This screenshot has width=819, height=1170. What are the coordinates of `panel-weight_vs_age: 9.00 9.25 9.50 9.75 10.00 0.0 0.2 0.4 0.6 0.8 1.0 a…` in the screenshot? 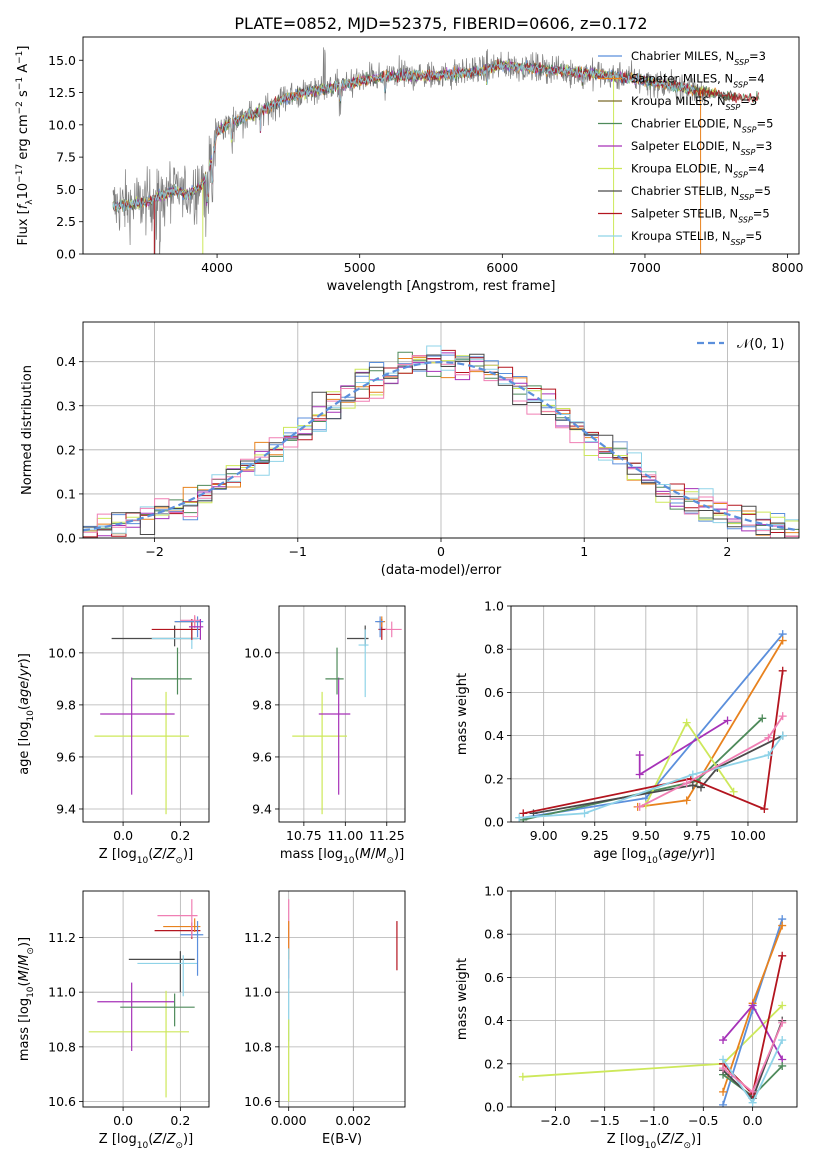 It's located at (626, 732).